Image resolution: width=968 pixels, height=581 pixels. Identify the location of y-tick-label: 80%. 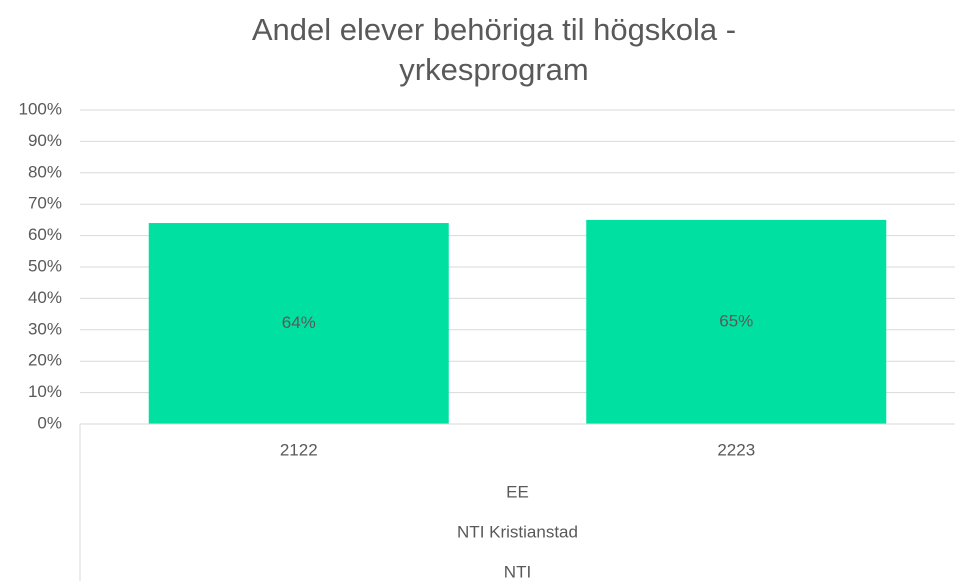
(45, 171).